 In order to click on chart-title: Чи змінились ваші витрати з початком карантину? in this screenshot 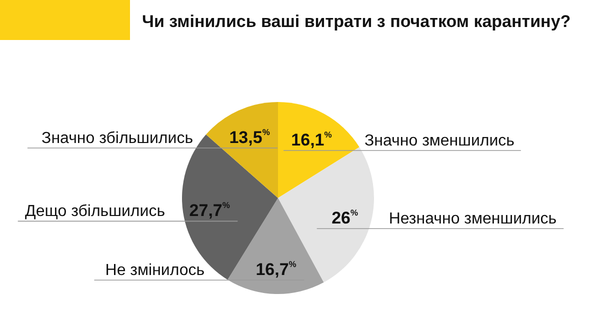, I will do `click(356, 21)`.